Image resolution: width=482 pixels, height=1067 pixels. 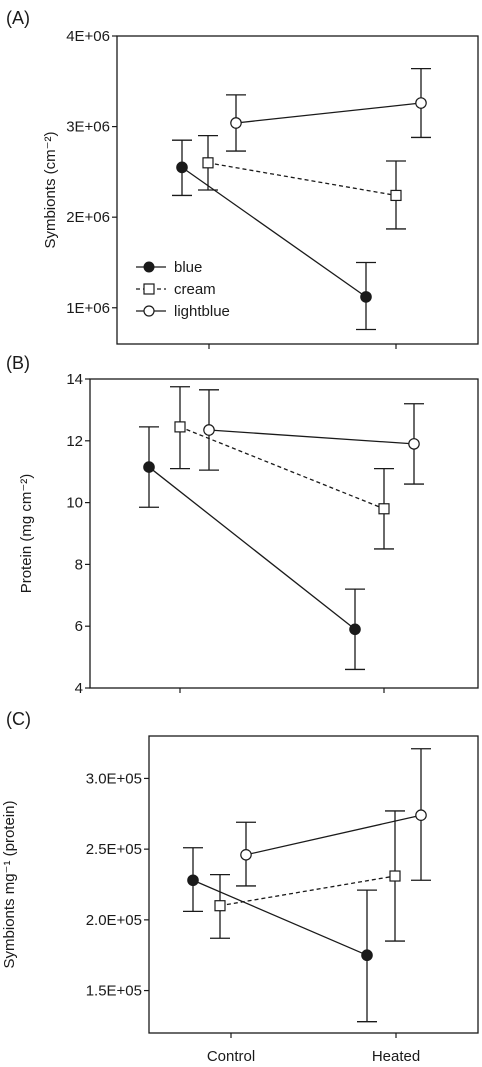 What do you see at coordinates (114, 991) in the screenshot?
I see `y-tick-label: 1.5E+05` at bounding box center [114, 991].